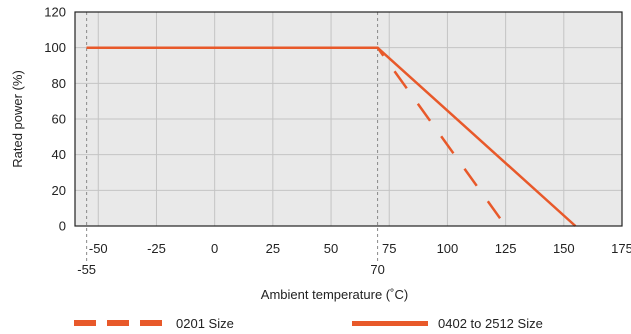 This screenshot has height=334, width=631. What do you see at coordinates (62, 226) in the screenshot?
I see `y-tick-label: 0` at bounding box center [62, 226].